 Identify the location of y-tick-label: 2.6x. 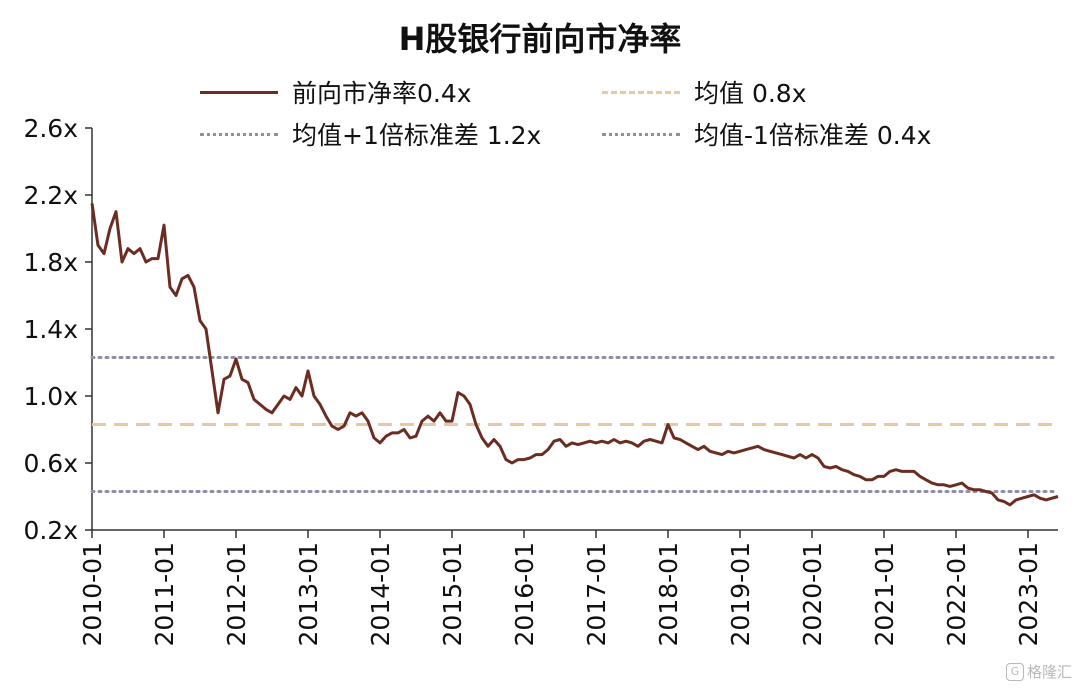
(50, 128).